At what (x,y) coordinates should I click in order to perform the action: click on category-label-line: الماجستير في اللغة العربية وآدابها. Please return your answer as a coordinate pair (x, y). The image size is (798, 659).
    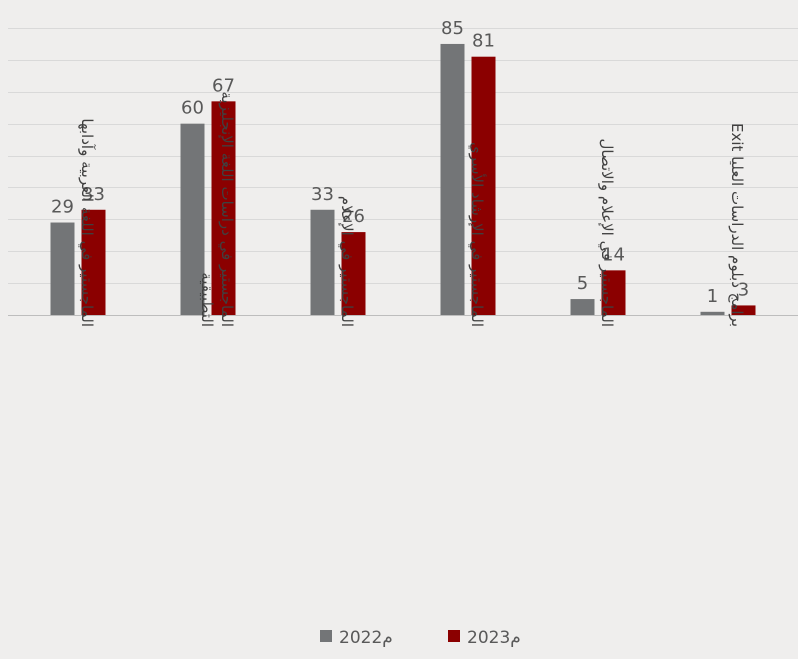
    Looking at the image, I should click on (86, 222).